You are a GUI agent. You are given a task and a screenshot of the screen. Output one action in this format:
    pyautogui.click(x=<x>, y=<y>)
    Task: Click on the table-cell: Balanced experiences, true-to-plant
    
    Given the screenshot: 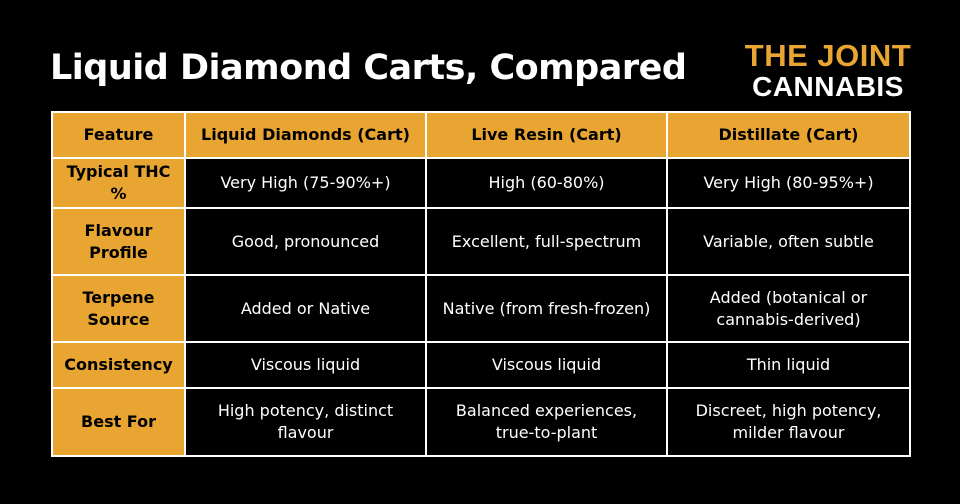 What is the action you would take?
    pyautogui.click(x=546, y=422)
    